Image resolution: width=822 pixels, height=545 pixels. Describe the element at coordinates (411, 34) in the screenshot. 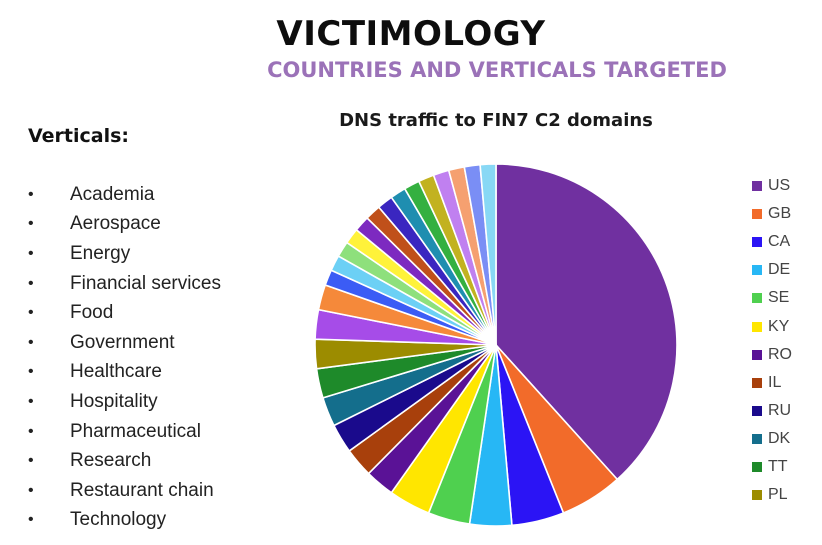

I see `page-title: VICTIMOLOGY` at that location.